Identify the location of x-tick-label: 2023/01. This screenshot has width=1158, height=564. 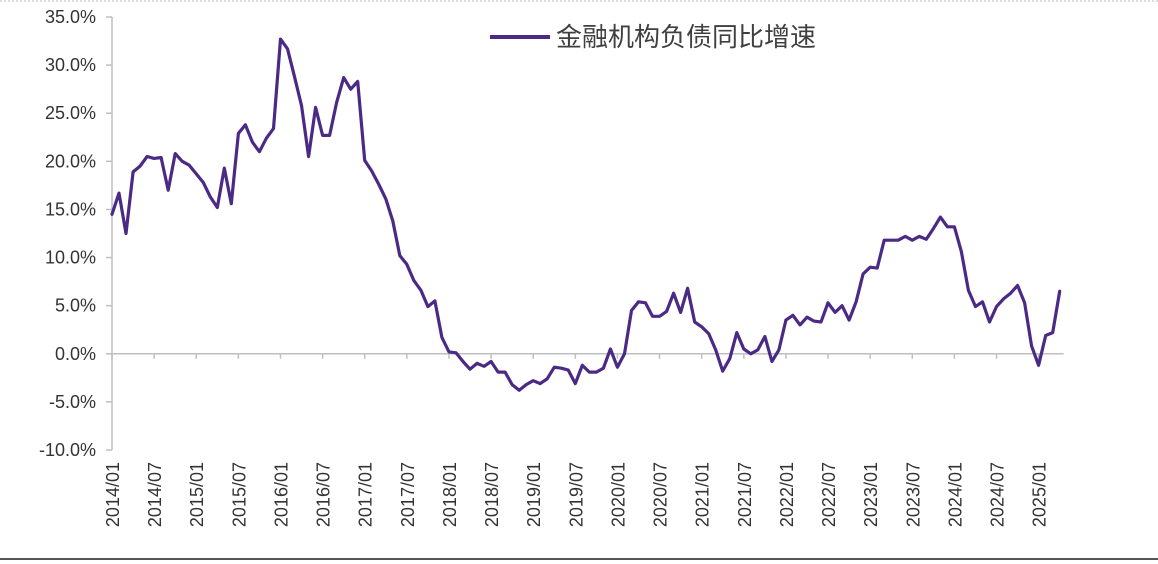
(871, 494).